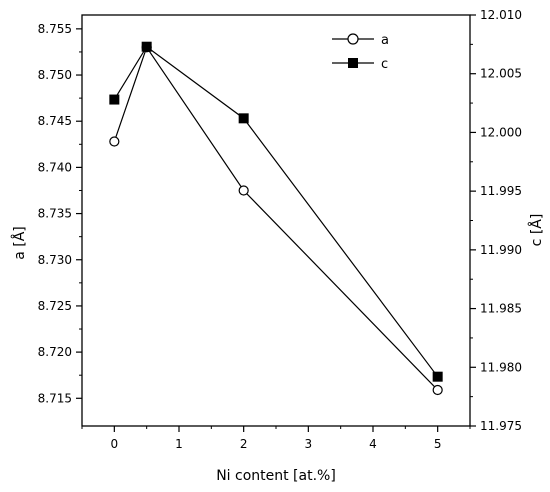 The width and height of the screenshot is (550, 492). What do you see at coordinates (276, 476) in the screenshot?
I see `x-axis-title: Ni content [at.%]` at bounding box center [276, 476].